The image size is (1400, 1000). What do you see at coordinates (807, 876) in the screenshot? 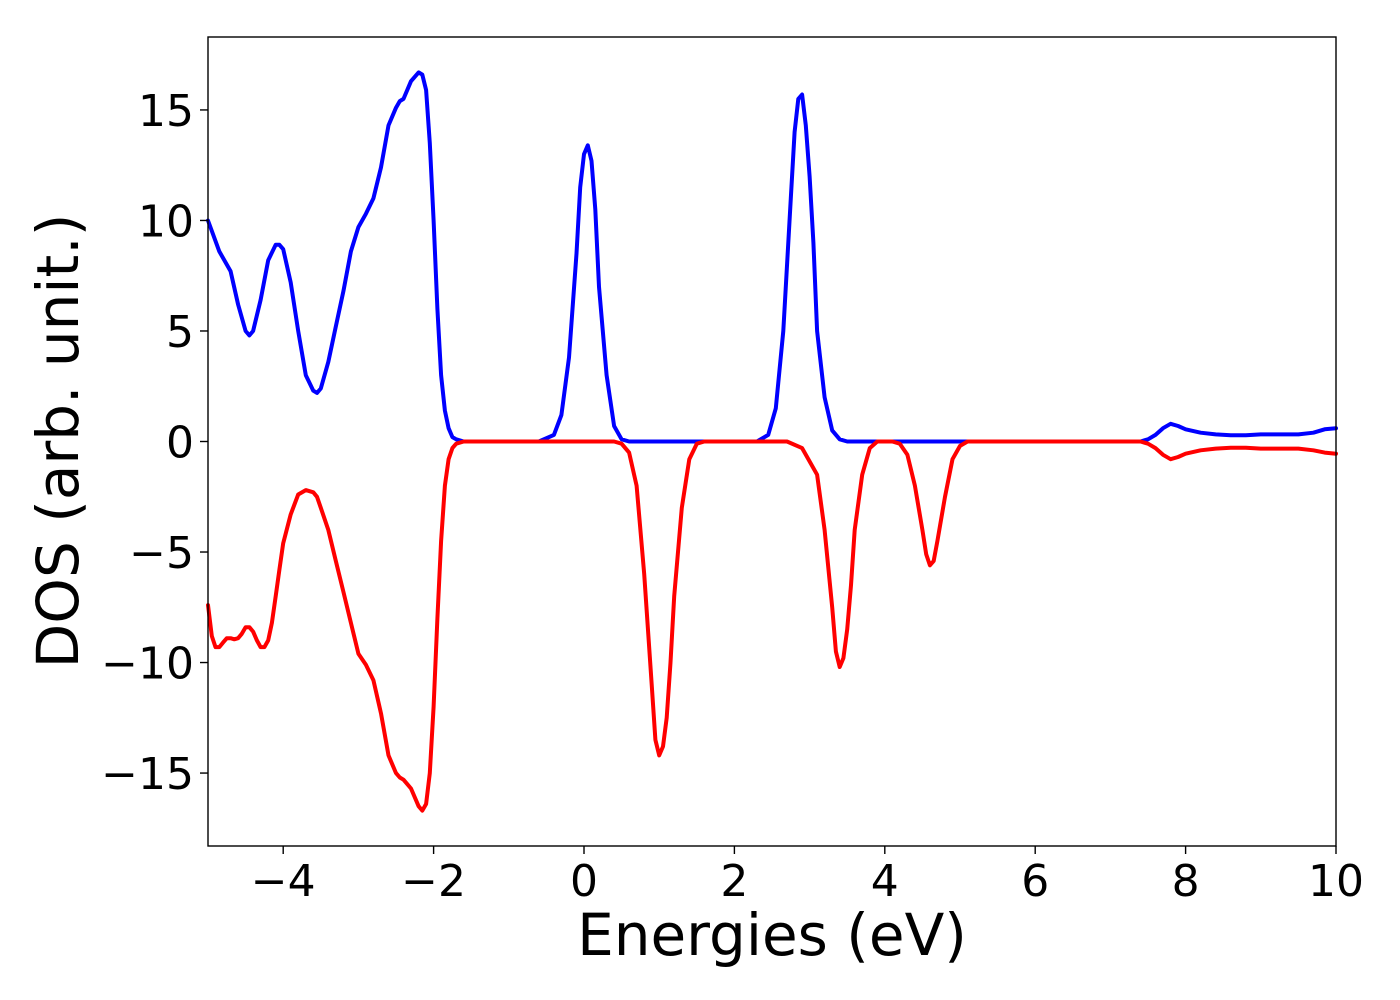
I see `x-axis-ticks: −4 −2 0 2 4 6 8 10` at bounding box center [807, 876].